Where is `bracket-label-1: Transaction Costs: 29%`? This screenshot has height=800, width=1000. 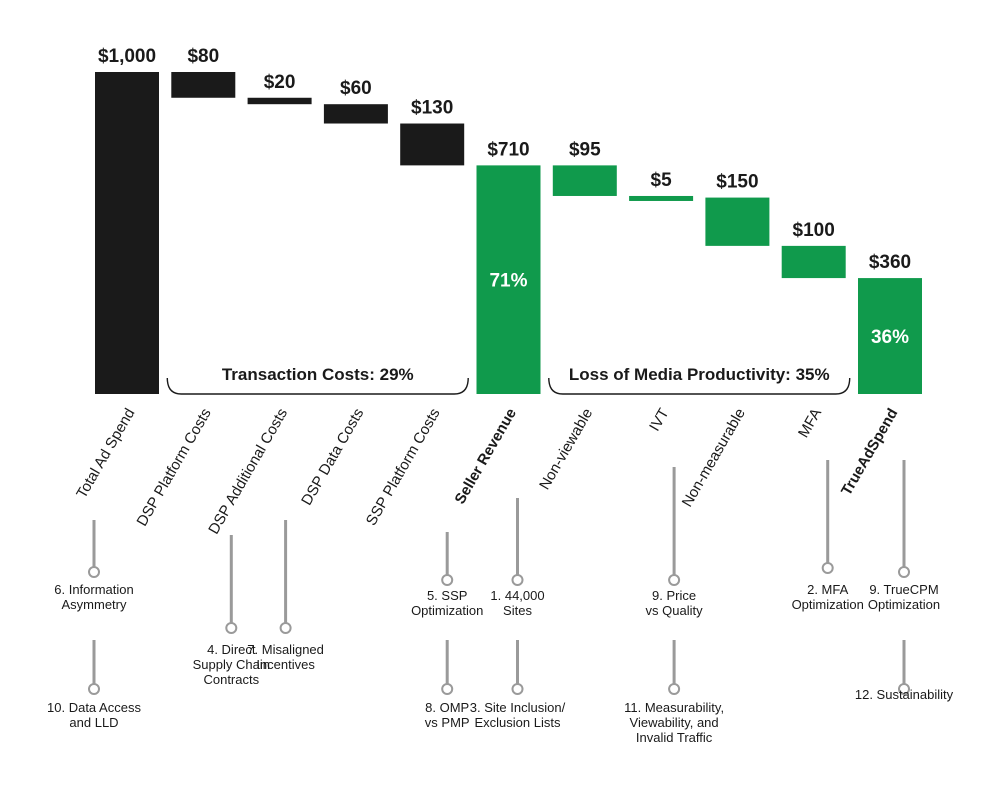 bracket-label-1: Transaction Costs: 29% is located at coordinates (318, 374).